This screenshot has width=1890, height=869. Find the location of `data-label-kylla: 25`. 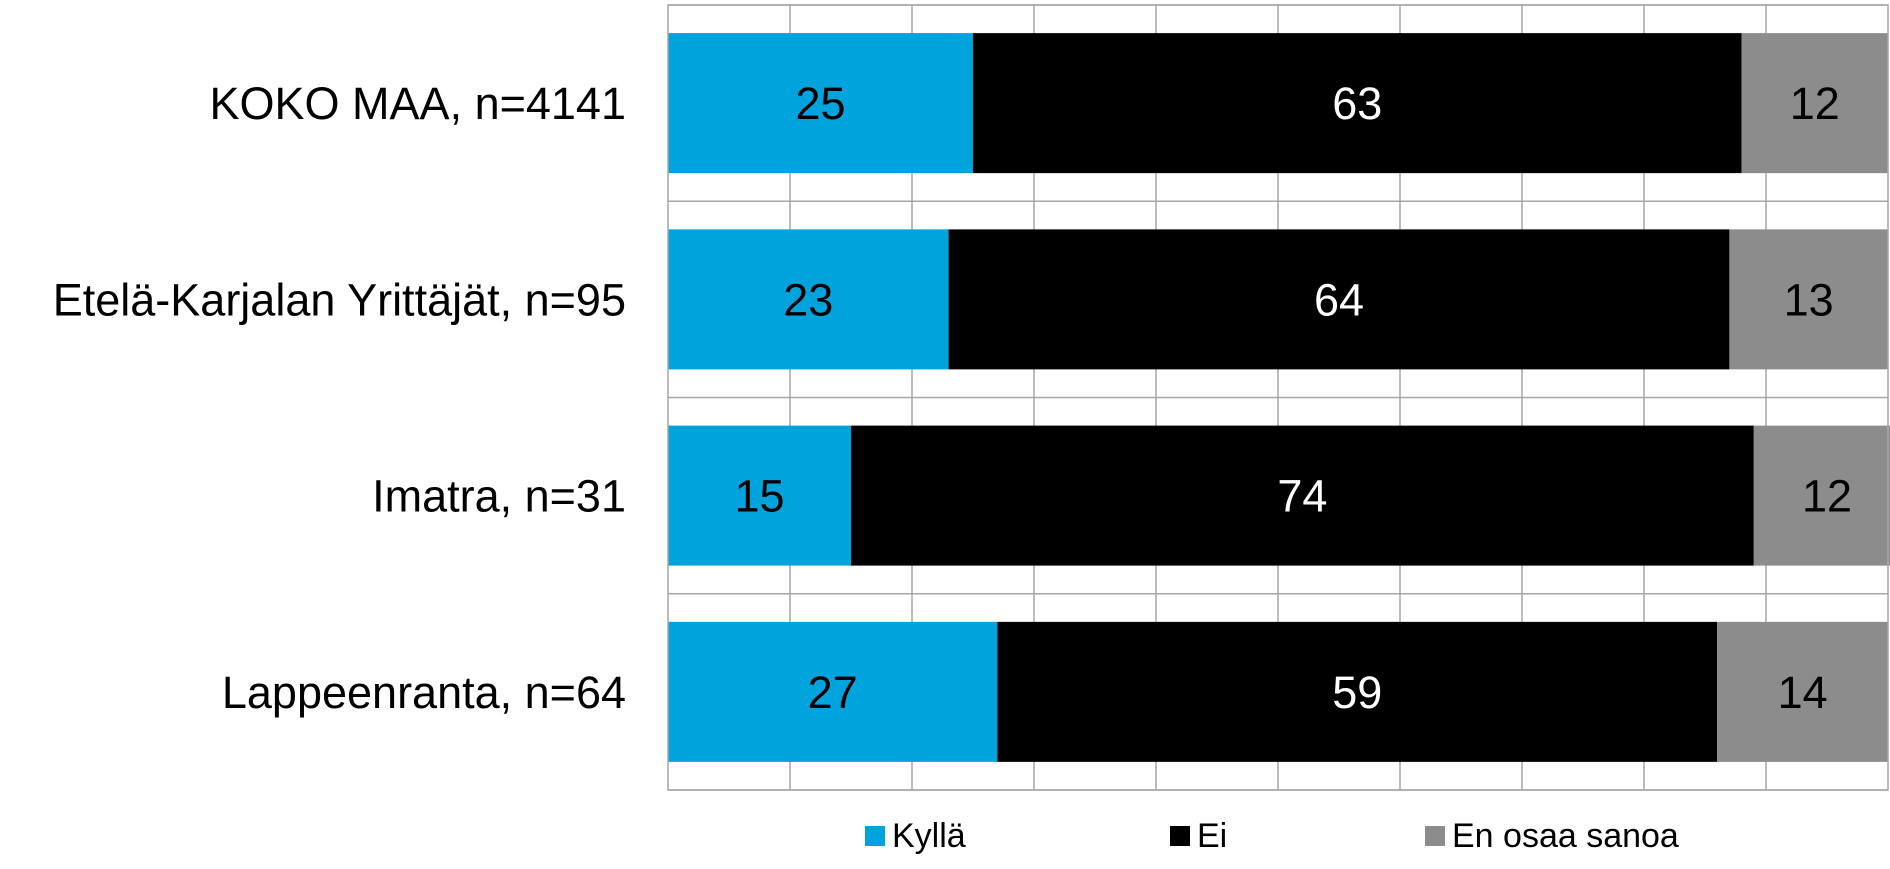

data-label-kylla: 25 is located at coordinates (820, 103).